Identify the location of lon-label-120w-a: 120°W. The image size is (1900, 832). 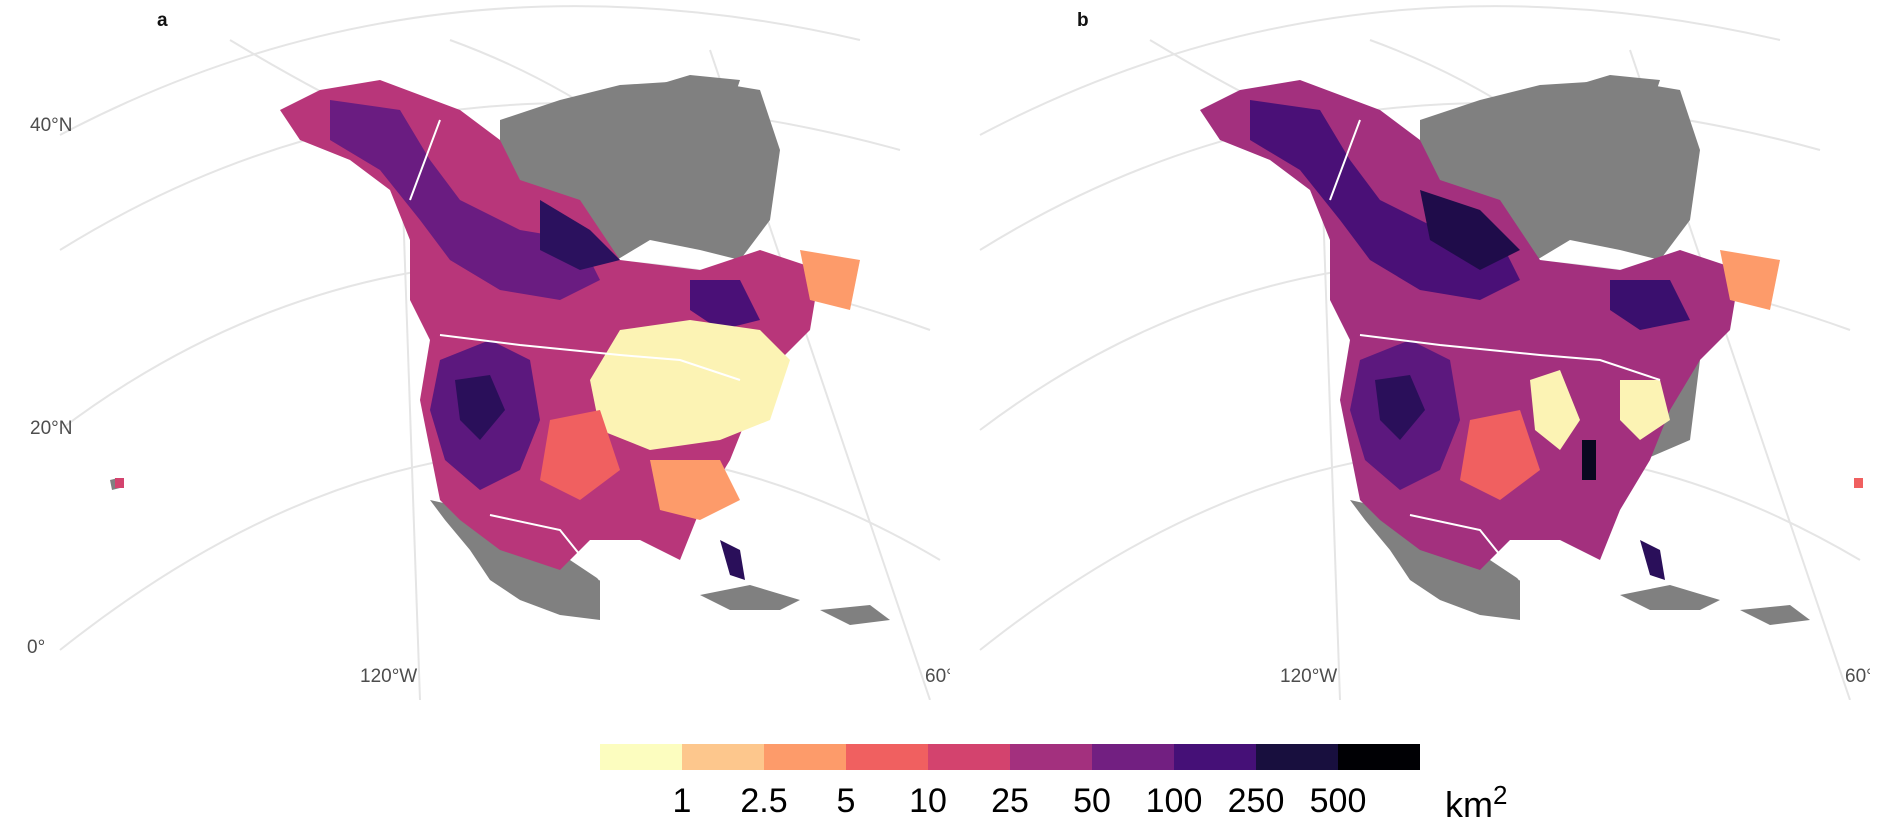
(389, 676).